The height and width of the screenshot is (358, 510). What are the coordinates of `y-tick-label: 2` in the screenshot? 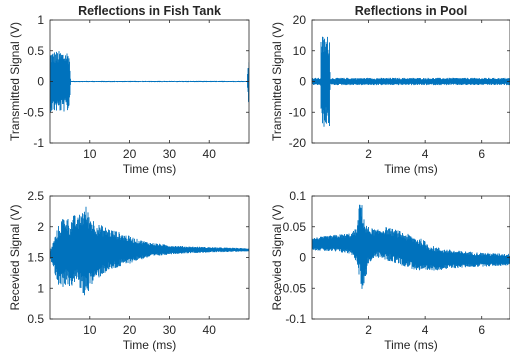 It's located at (40, 227).